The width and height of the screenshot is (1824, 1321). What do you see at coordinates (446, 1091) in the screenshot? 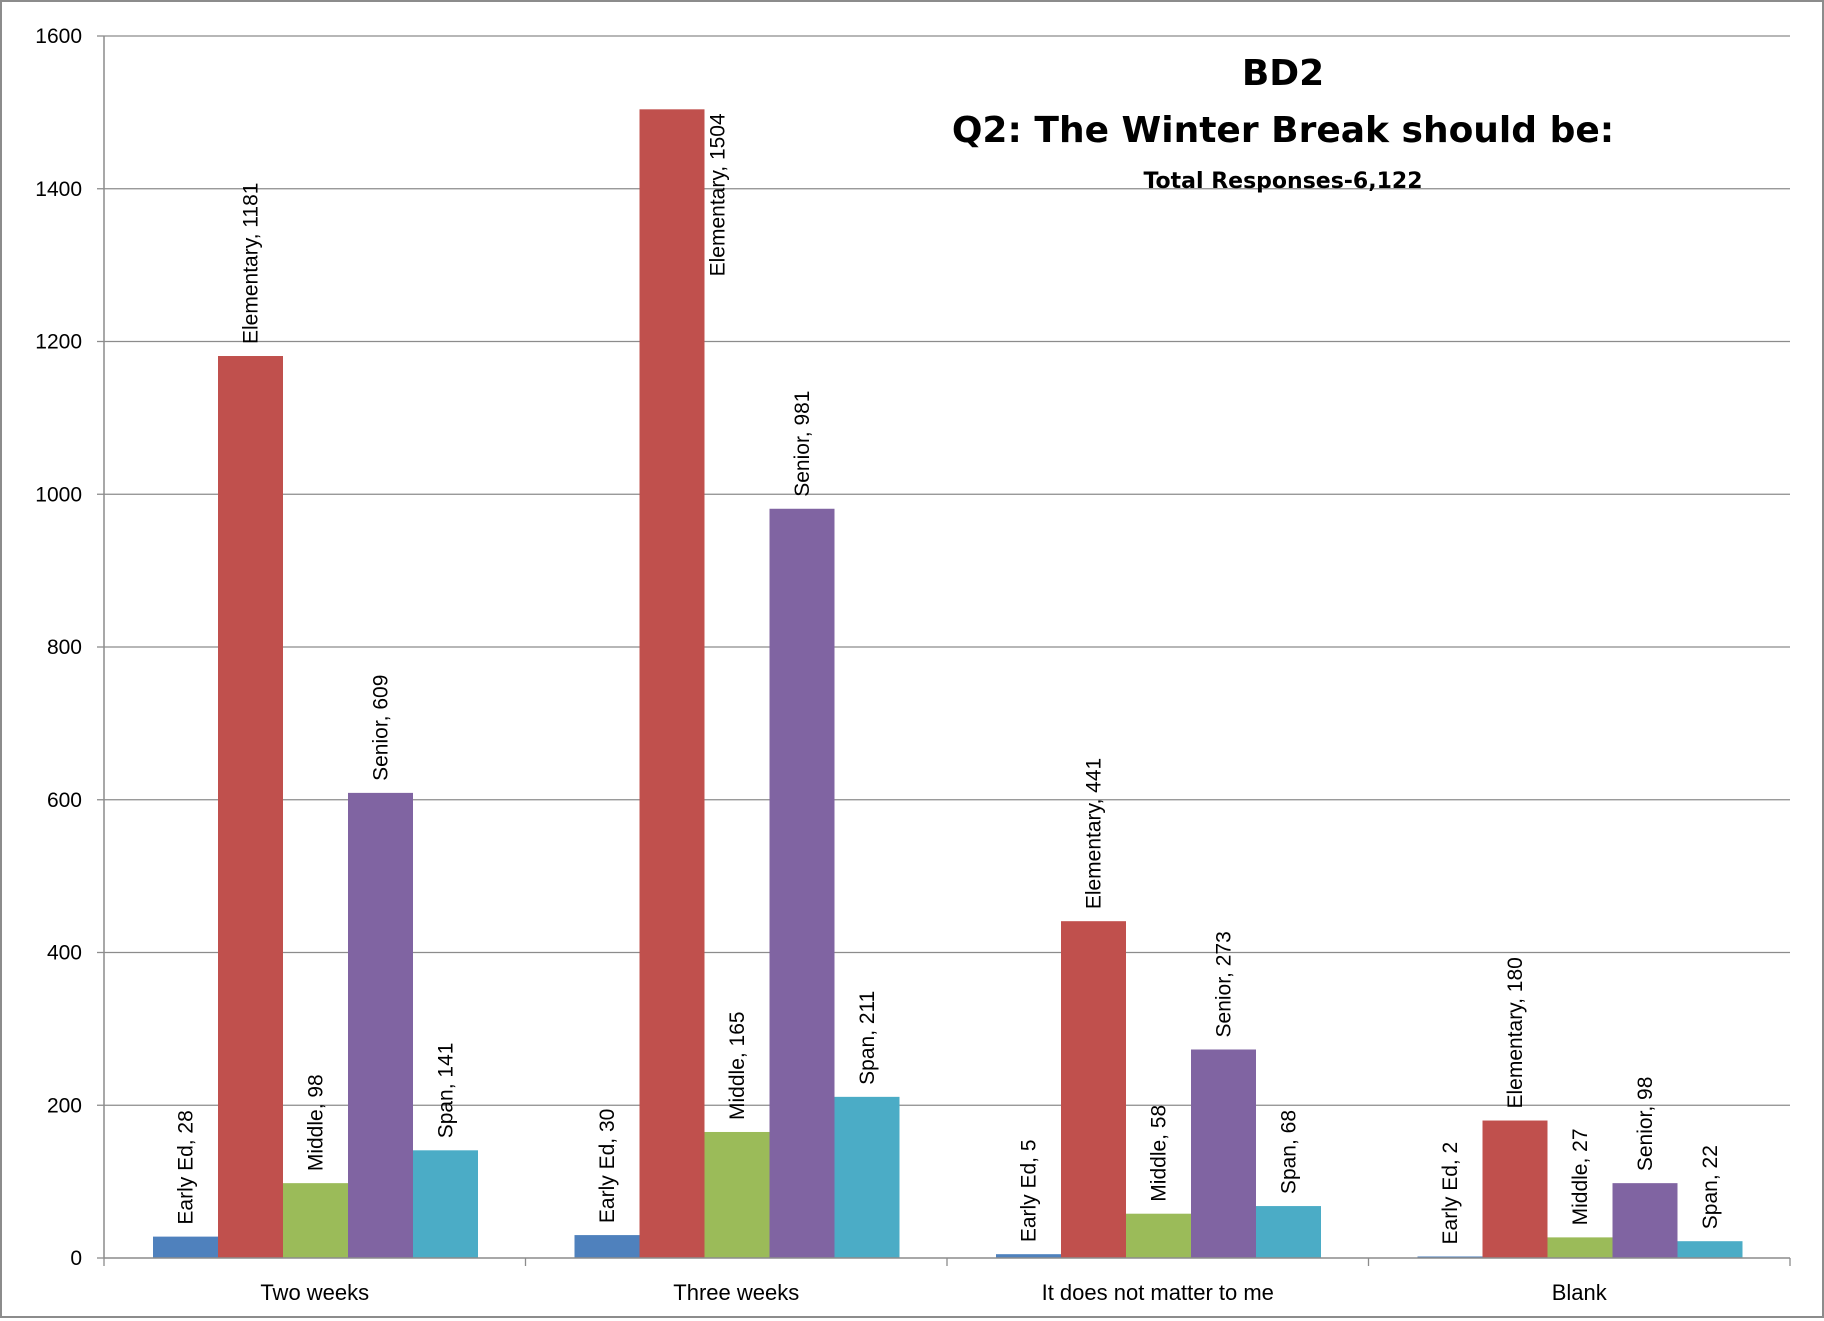
I see `data-label: Span, 141` at bounding box center [446, 1091].